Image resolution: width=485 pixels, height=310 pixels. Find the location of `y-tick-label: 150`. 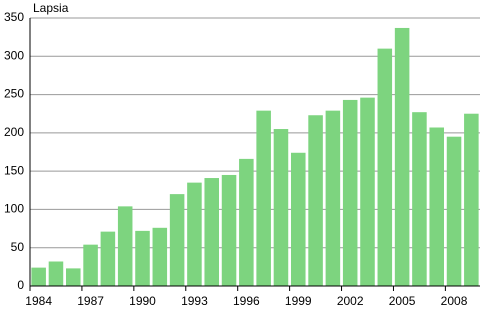

y-tick-label: 150 is located at coordinates (14, 170).